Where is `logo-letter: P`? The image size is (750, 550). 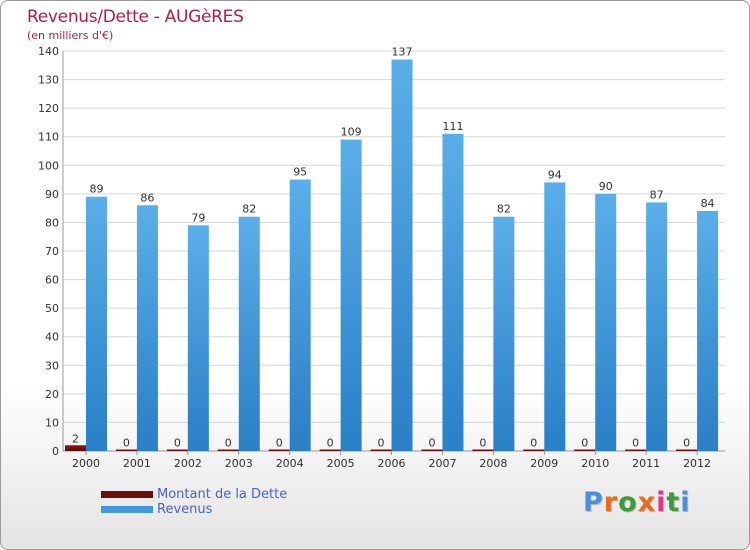 logo-letter: P is located at coordinates (593, 502).